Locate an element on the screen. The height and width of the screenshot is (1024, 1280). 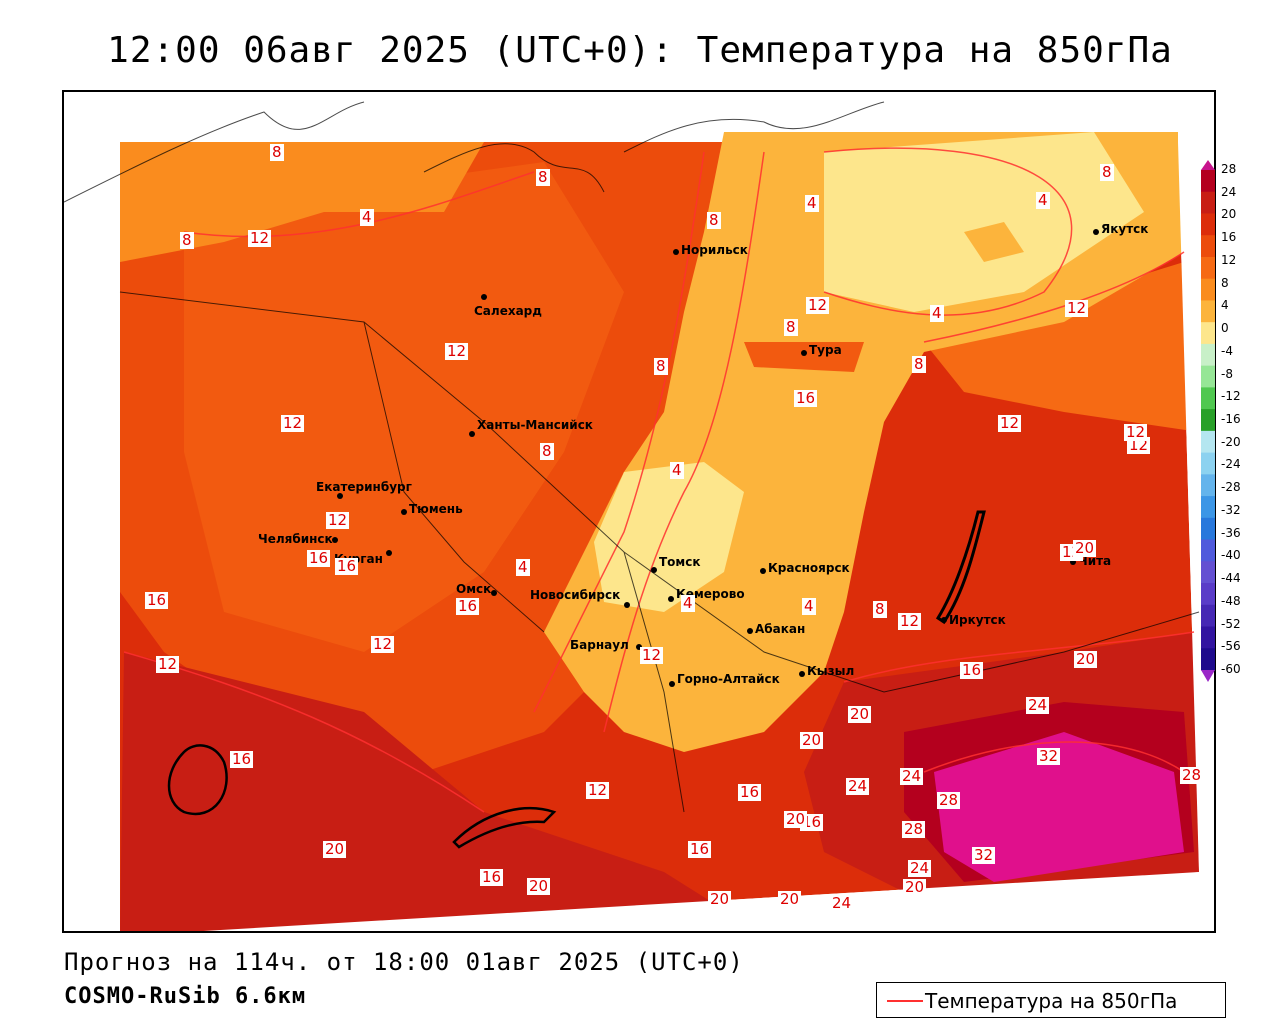
city-label-novosibirsk: Новосибирск is located at coordinates (575, 595).